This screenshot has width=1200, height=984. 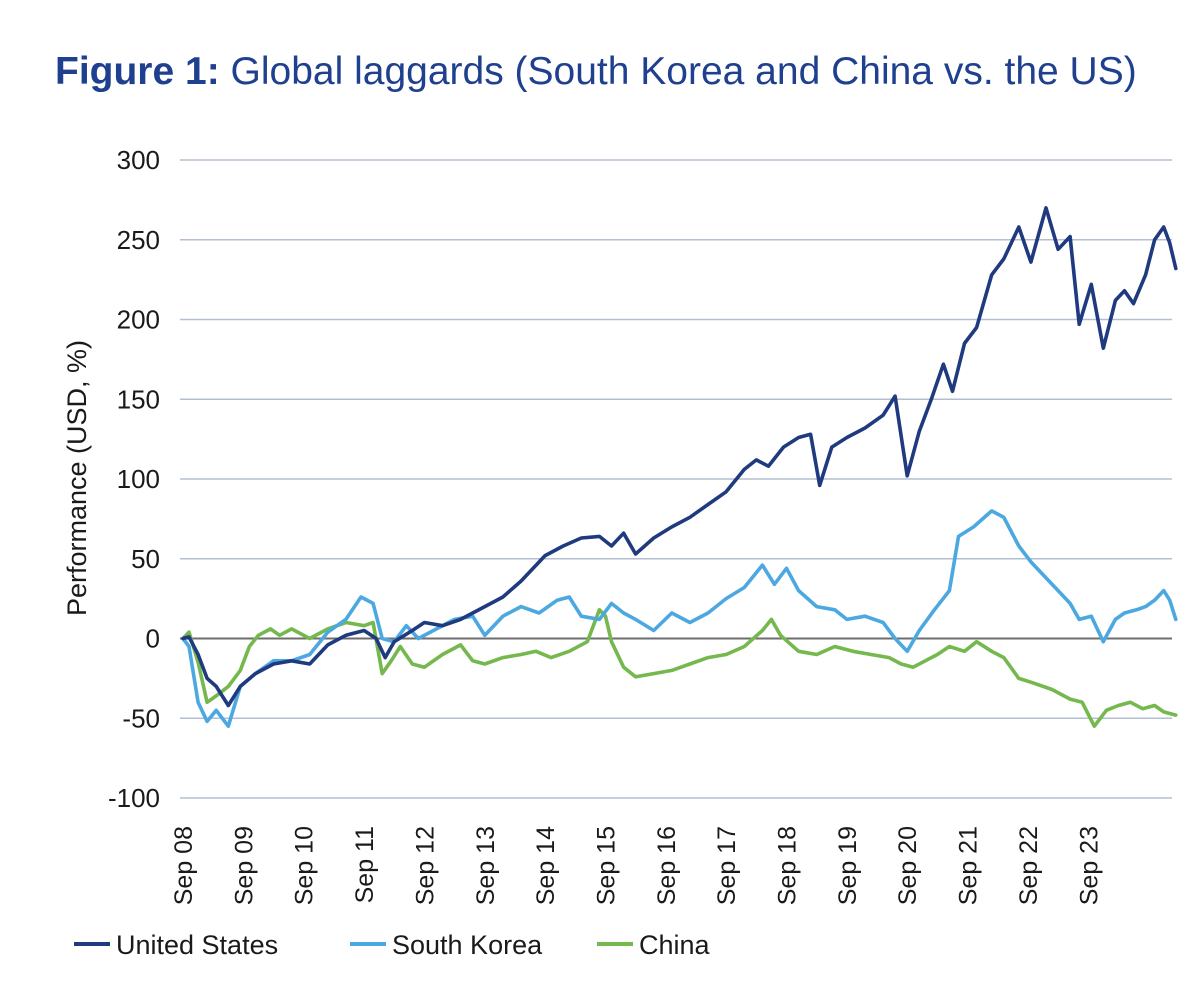 What do you see at coordinates (1089, 865) in the screenshot?
I see `x-tick-label: Sep 23` at bounding box center [1089, 865].